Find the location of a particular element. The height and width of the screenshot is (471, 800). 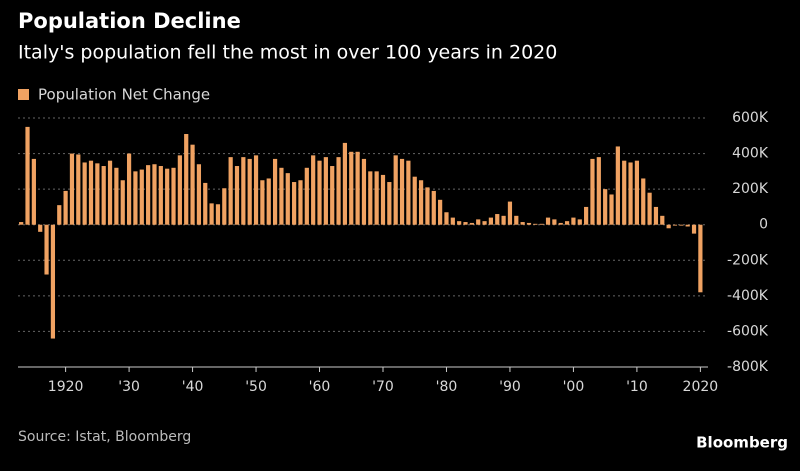

y-tick-label: -600K is located at coordinates (748, 331).